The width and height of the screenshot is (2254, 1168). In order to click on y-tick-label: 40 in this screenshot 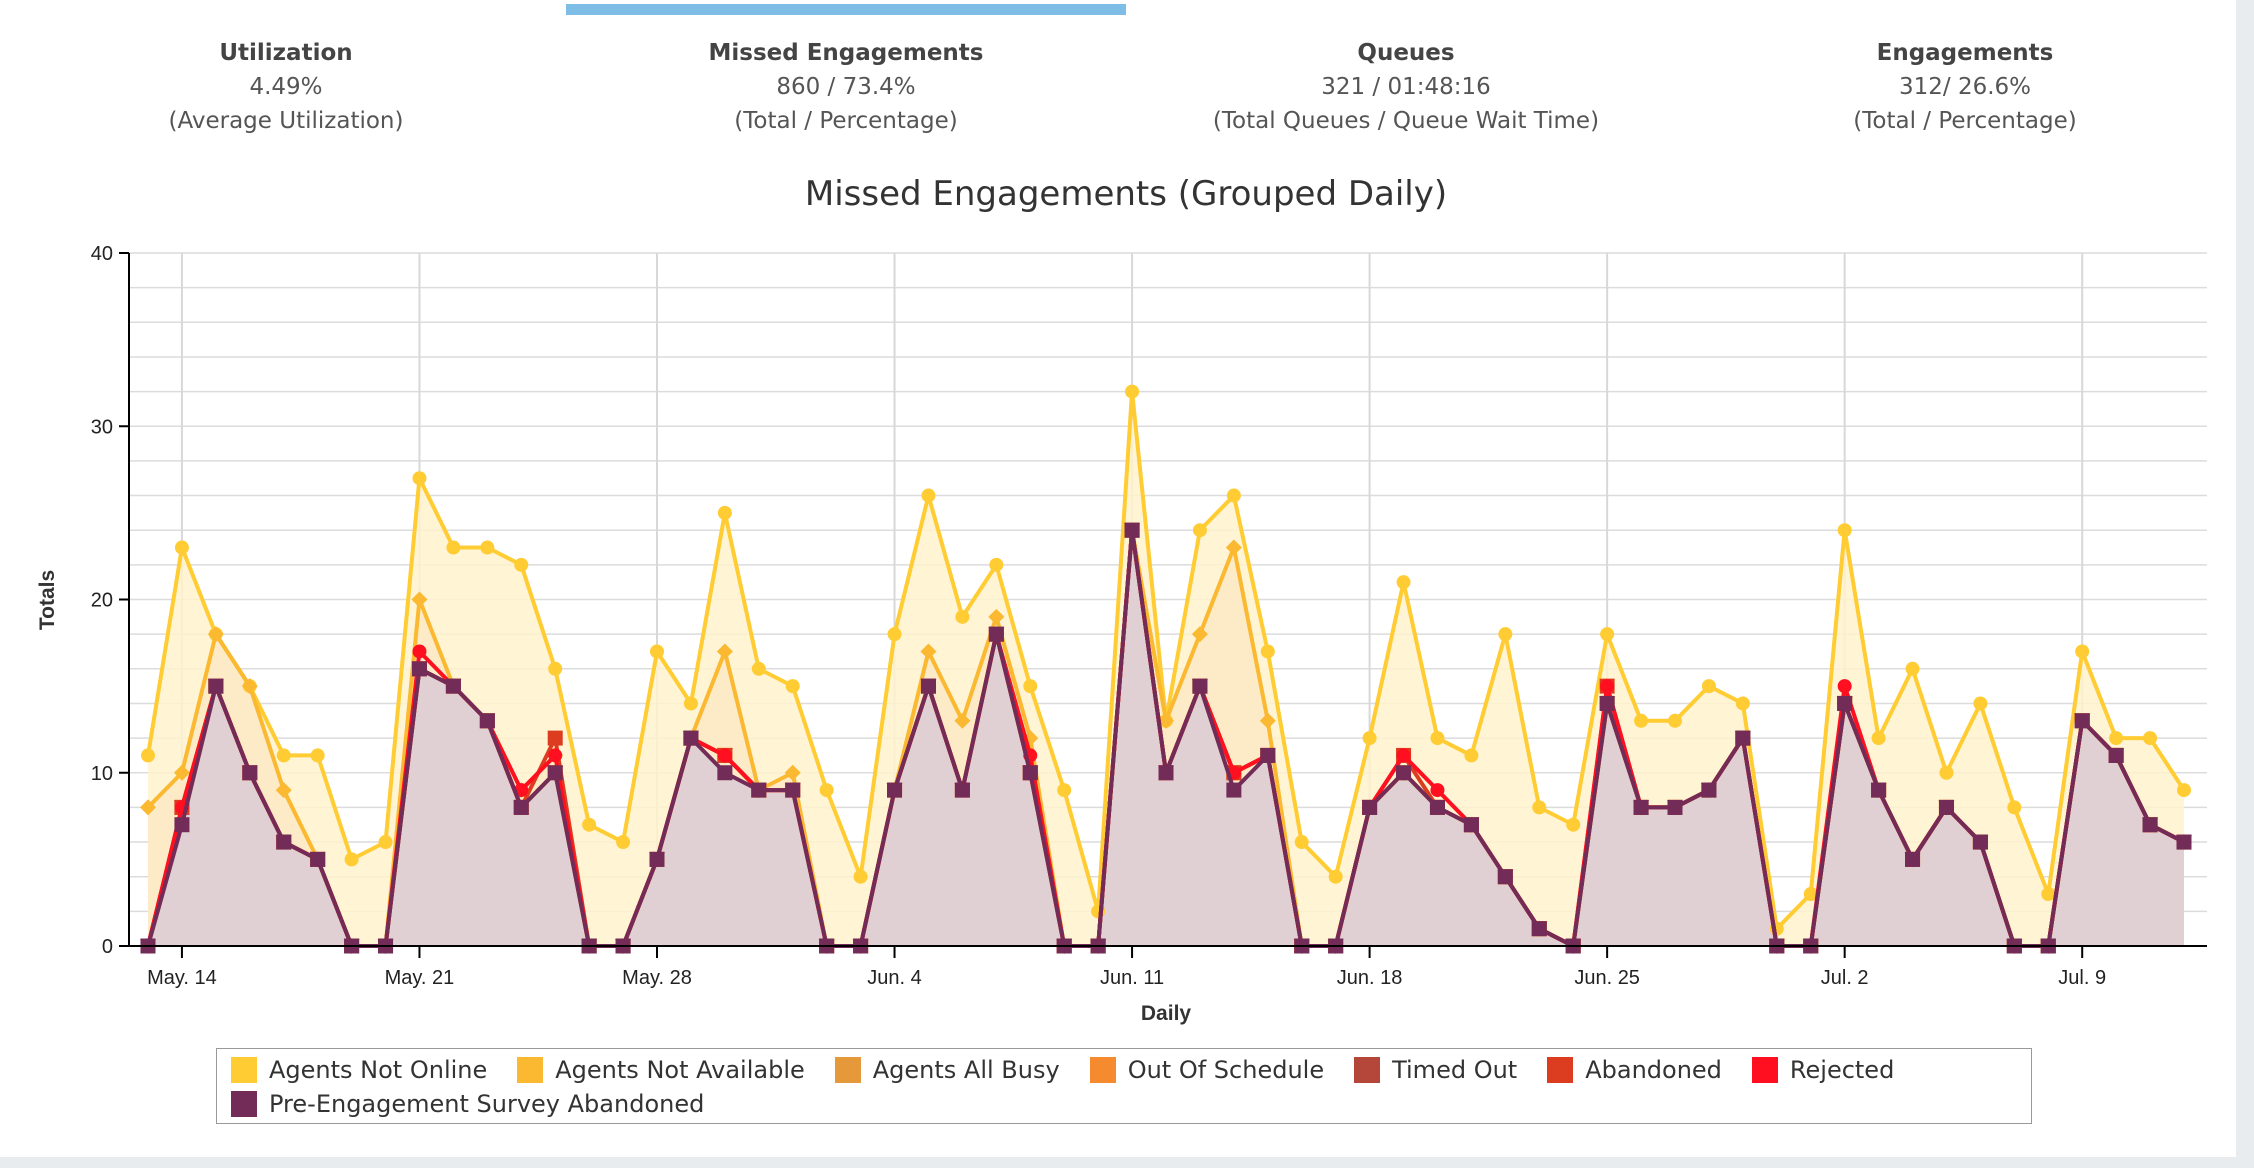, I will do `click(102, 254)`.